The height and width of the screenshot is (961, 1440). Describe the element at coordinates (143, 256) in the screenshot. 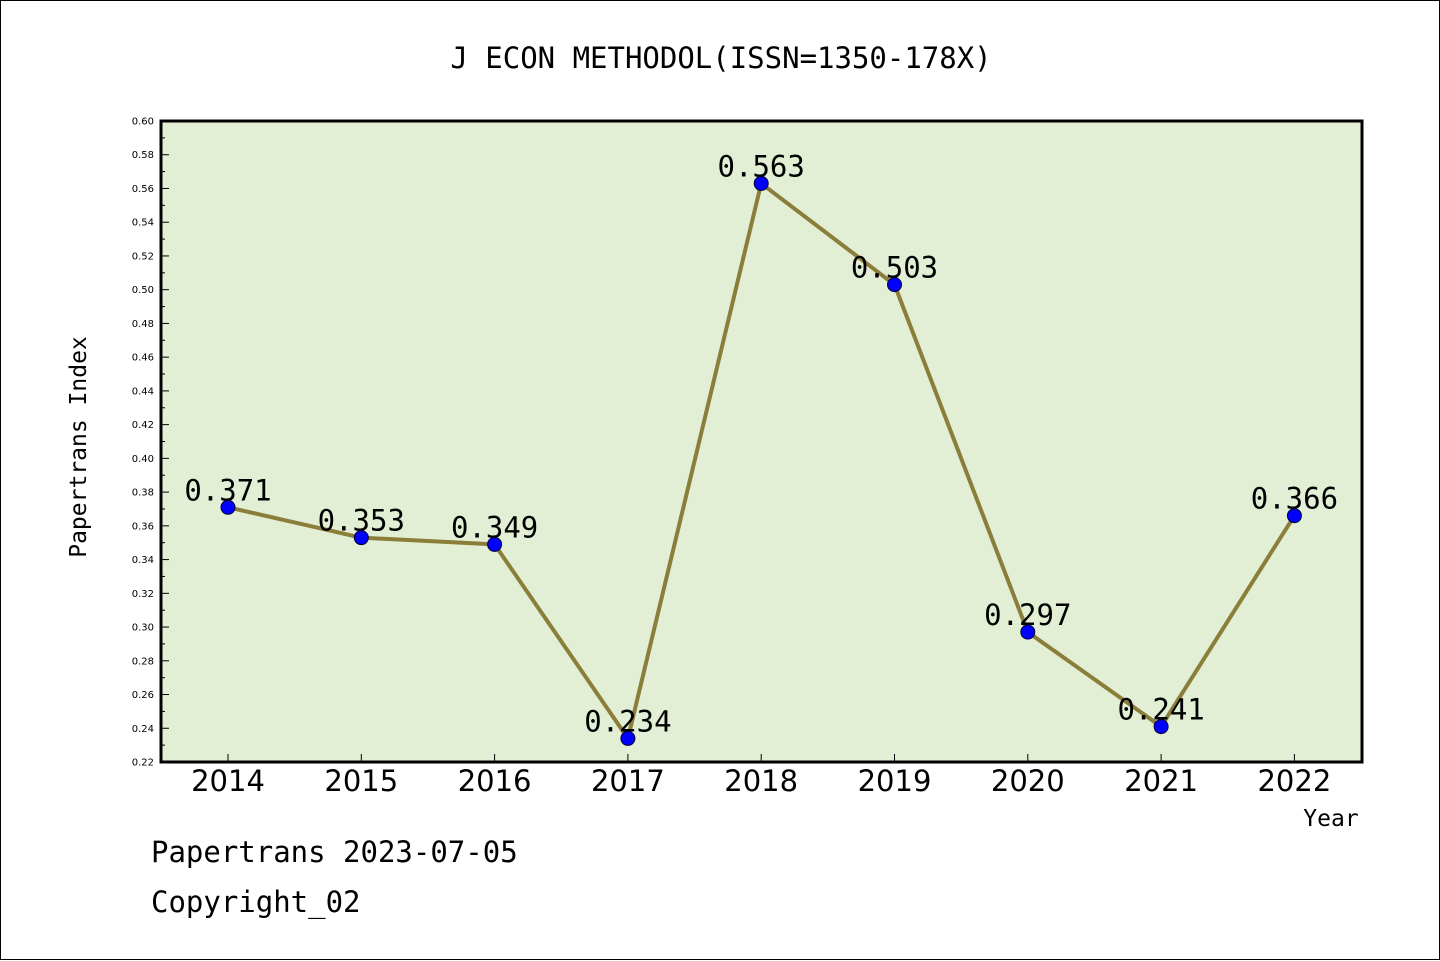

I see `y-tick-label: 0.52` at that location.